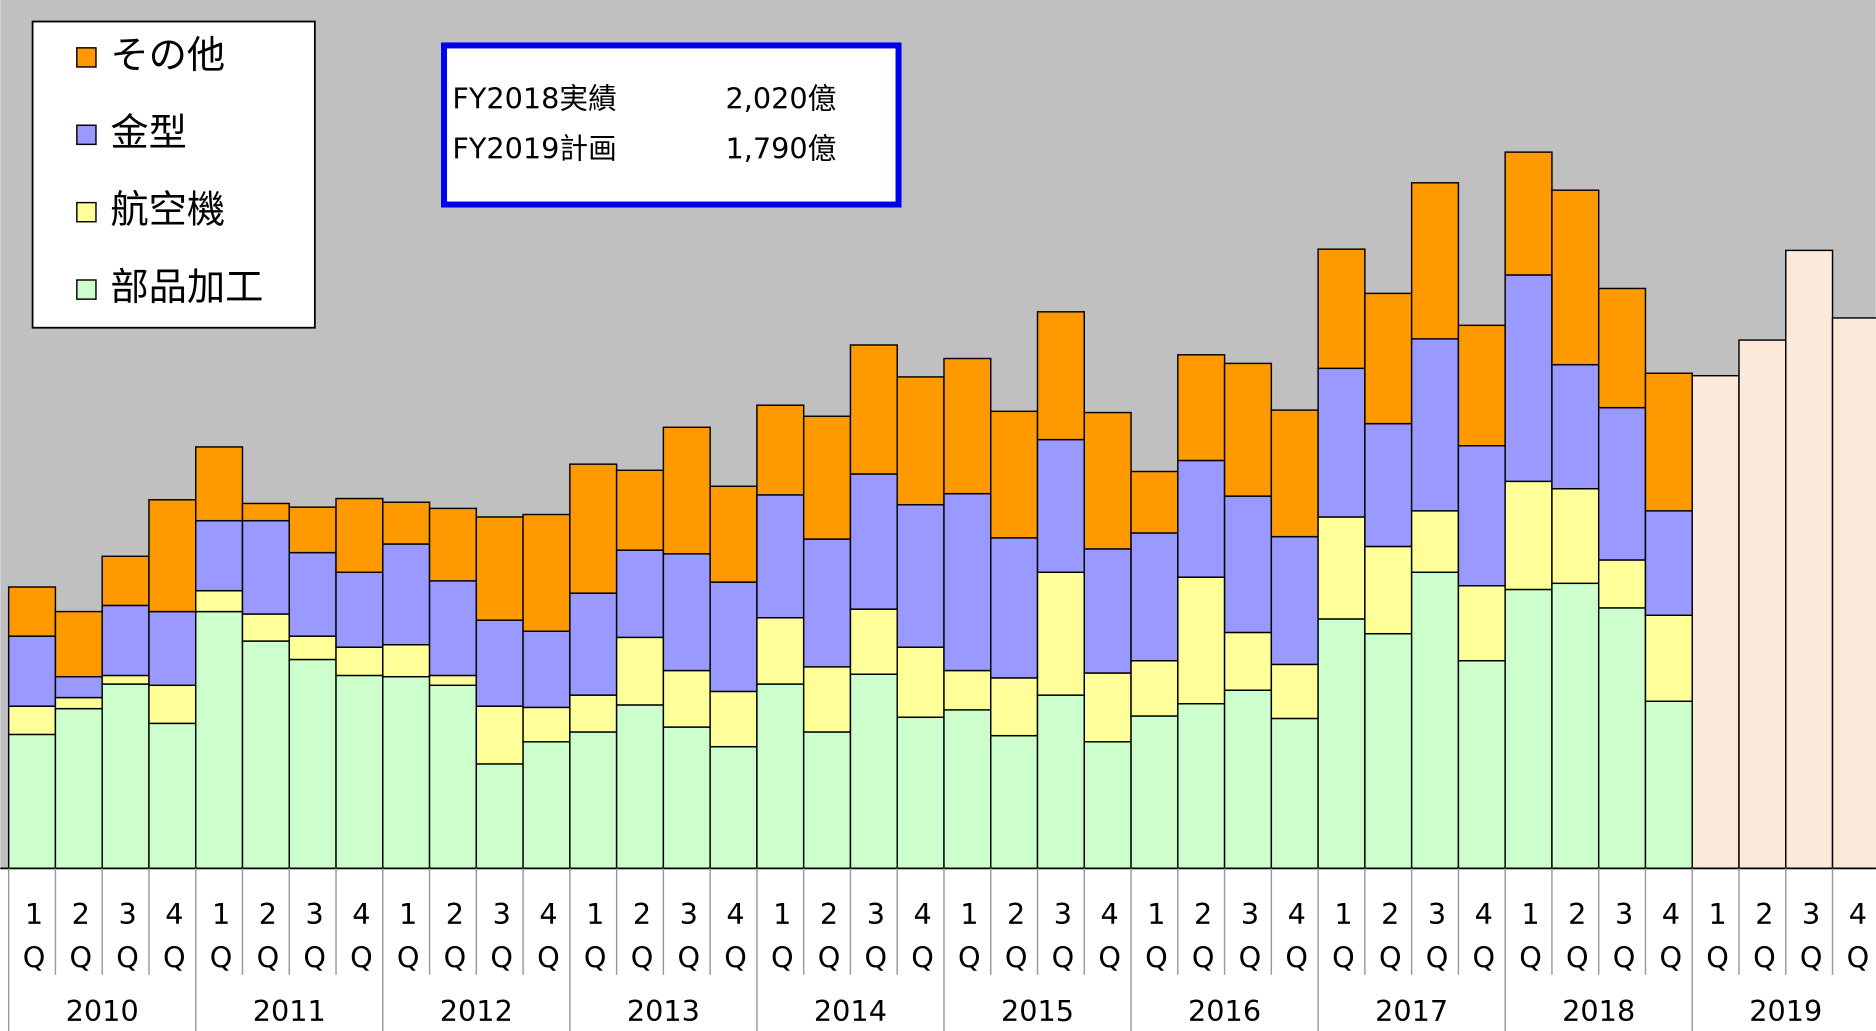 This screenshot has height=1031, width=1876. Describe the element at coordinates (102, 1011) in the screenshot. I see `year-label: 2010` at that location.